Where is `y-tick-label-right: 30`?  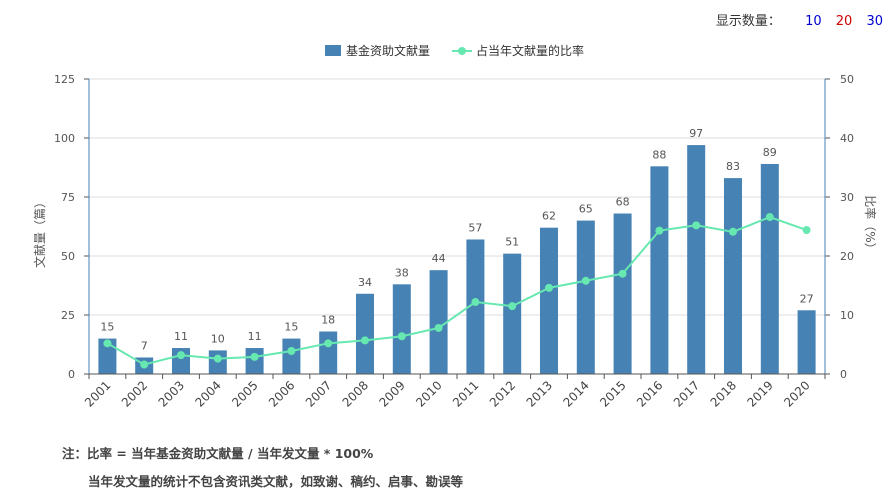 y-tick-label-right: 30 is located at coordinates (847, 197).